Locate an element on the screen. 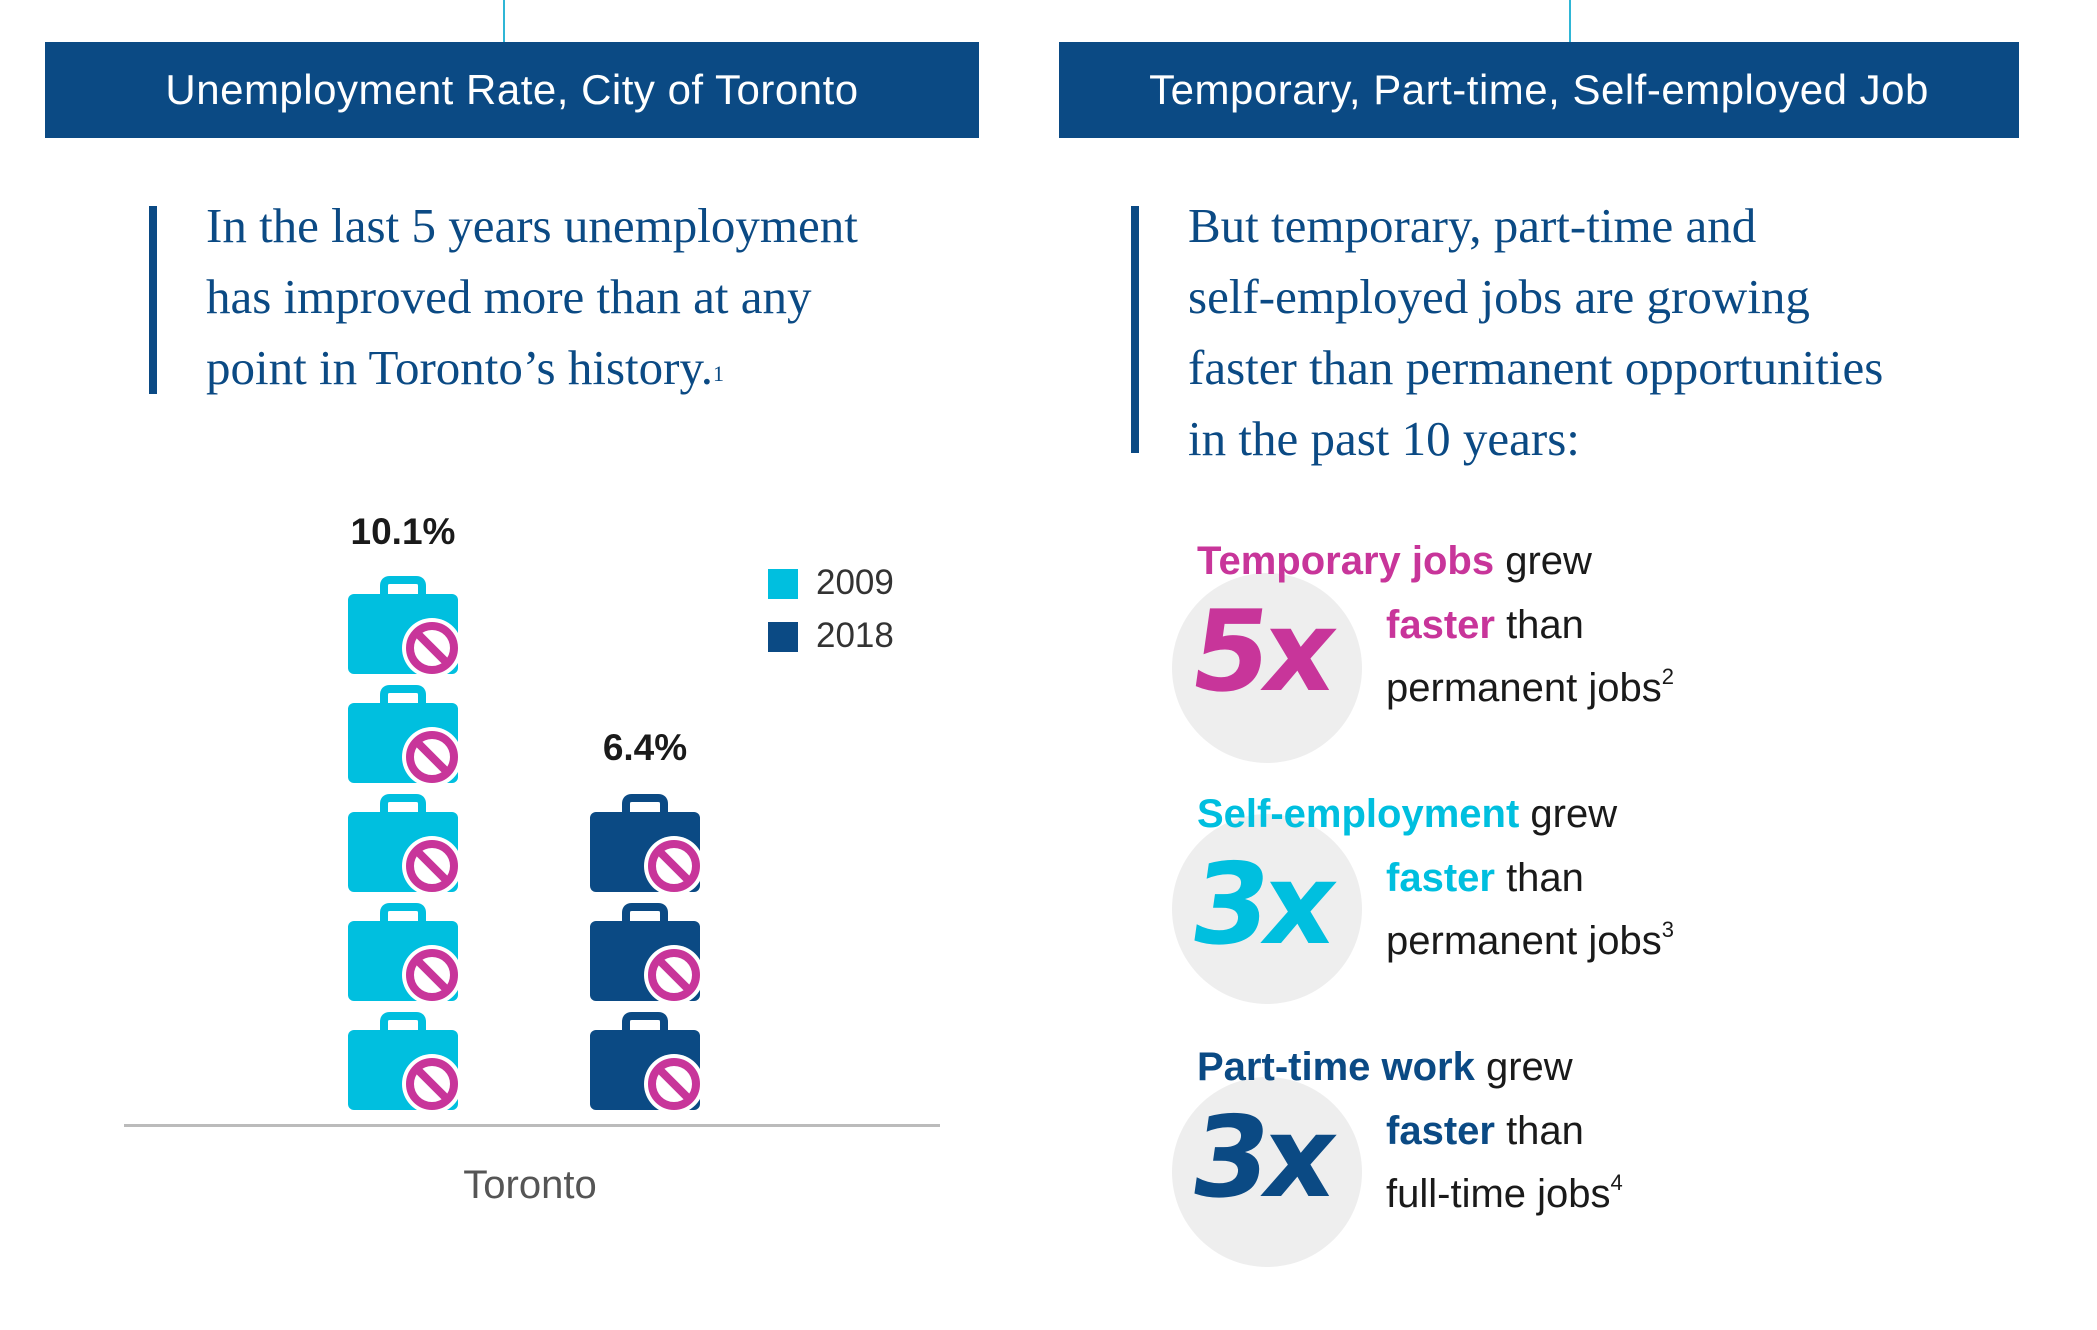 The width and height of the screenshot is (2097, 1330). legend-label-2018: 2018 is located at coordinates (855, 635).